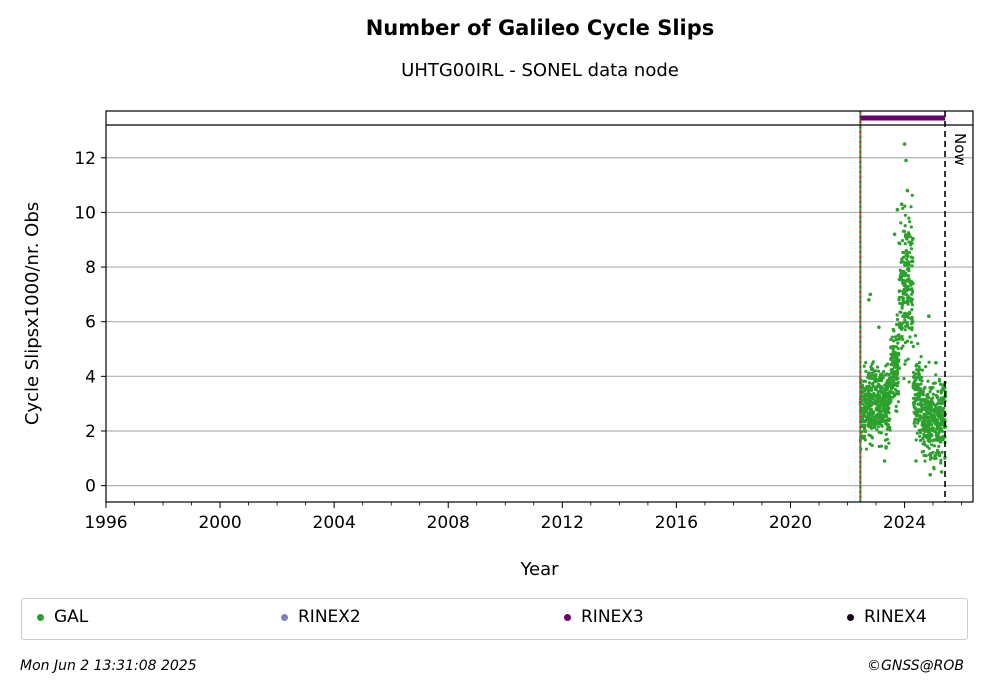 This screenshot has height=699, width=992. Describe the element at coordinates (494, 619) in the screenshot. I see `legend: GAL RINEX2 RINEX3 RINEX4` at that location.